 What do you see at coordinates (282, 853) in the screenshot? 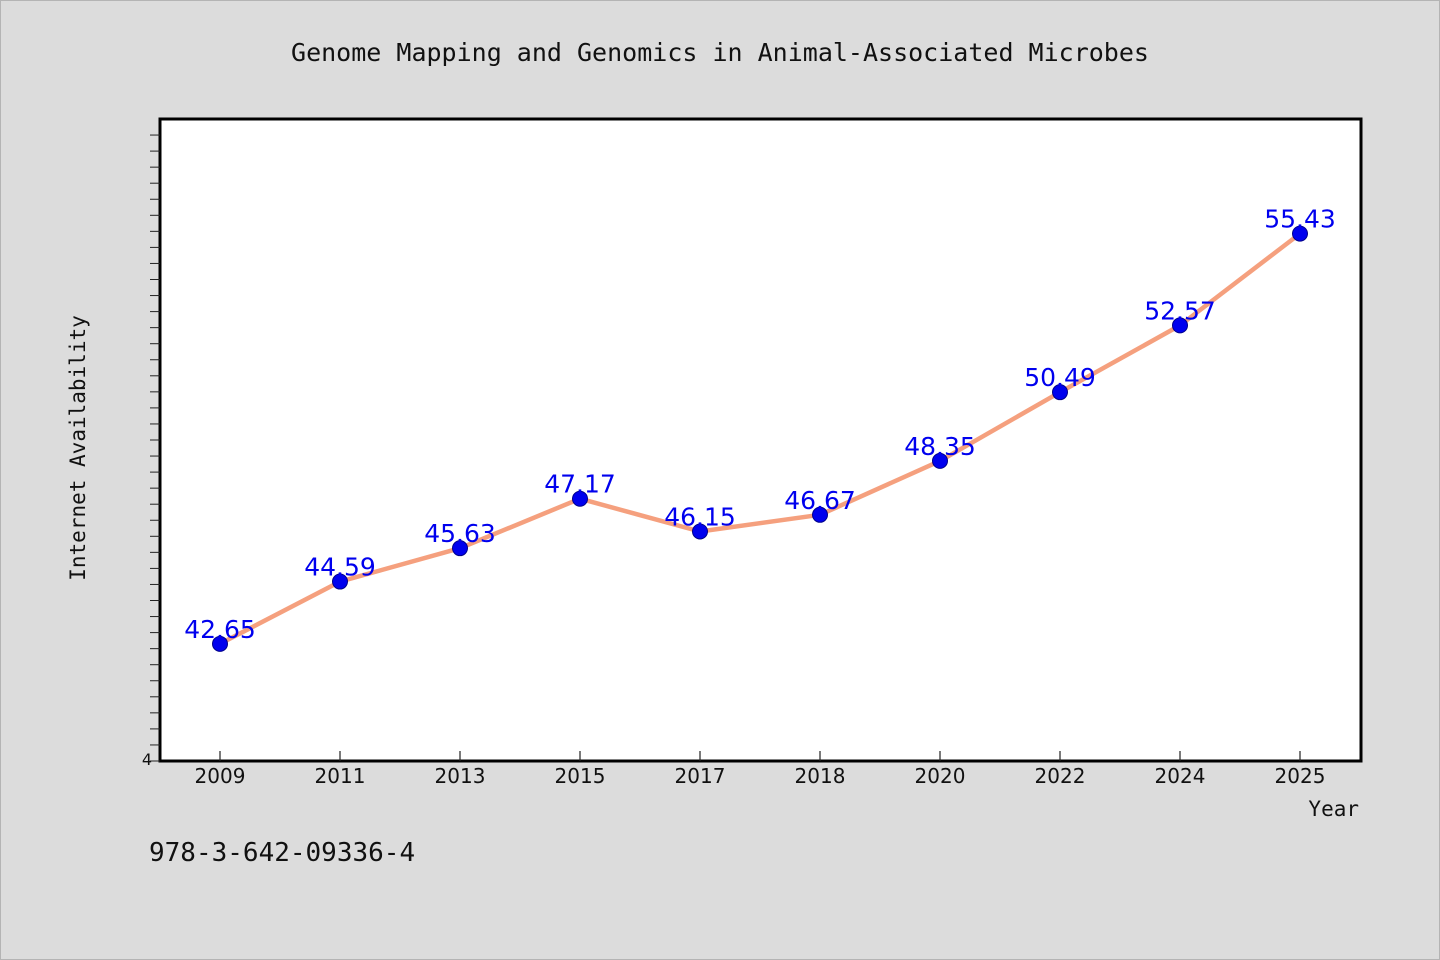
I see `isbn-text: 978-3-642-09336-4` at bounding box center [282, 853].